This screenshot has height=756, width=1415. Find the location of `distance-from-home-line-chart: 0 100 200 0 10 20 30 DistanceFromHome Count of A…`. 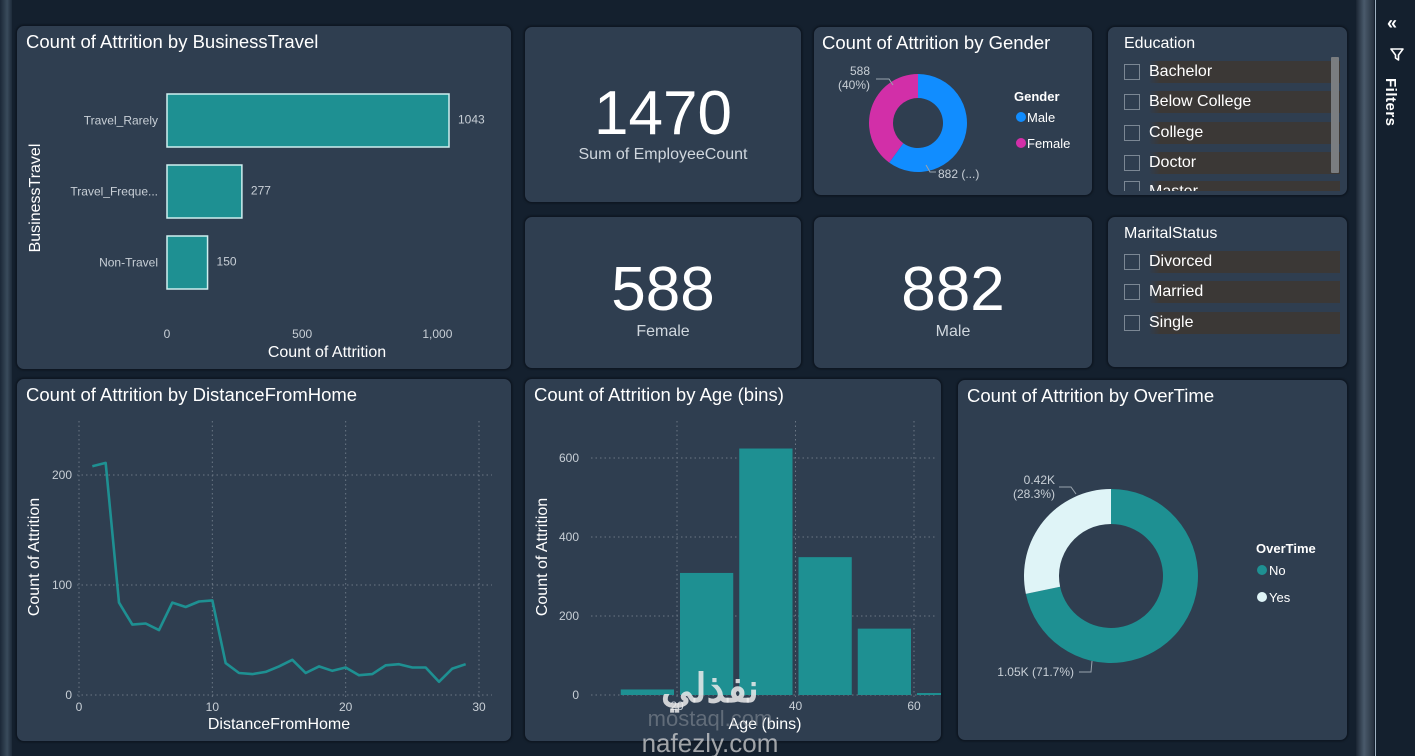

distance-from-home-line-chart: 0 100 200 0 10 20 30 DistanceFromHome Count of A… is located at coordinates (259, 577).